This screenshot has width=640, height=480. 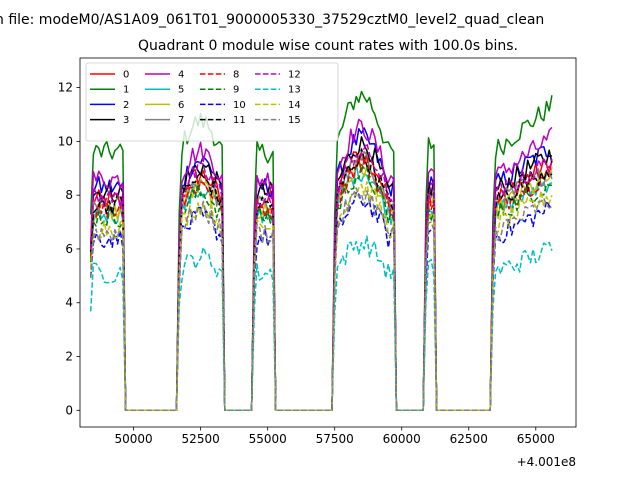 I want to click on legend-label-9: 9, so click(x=236, y=90).